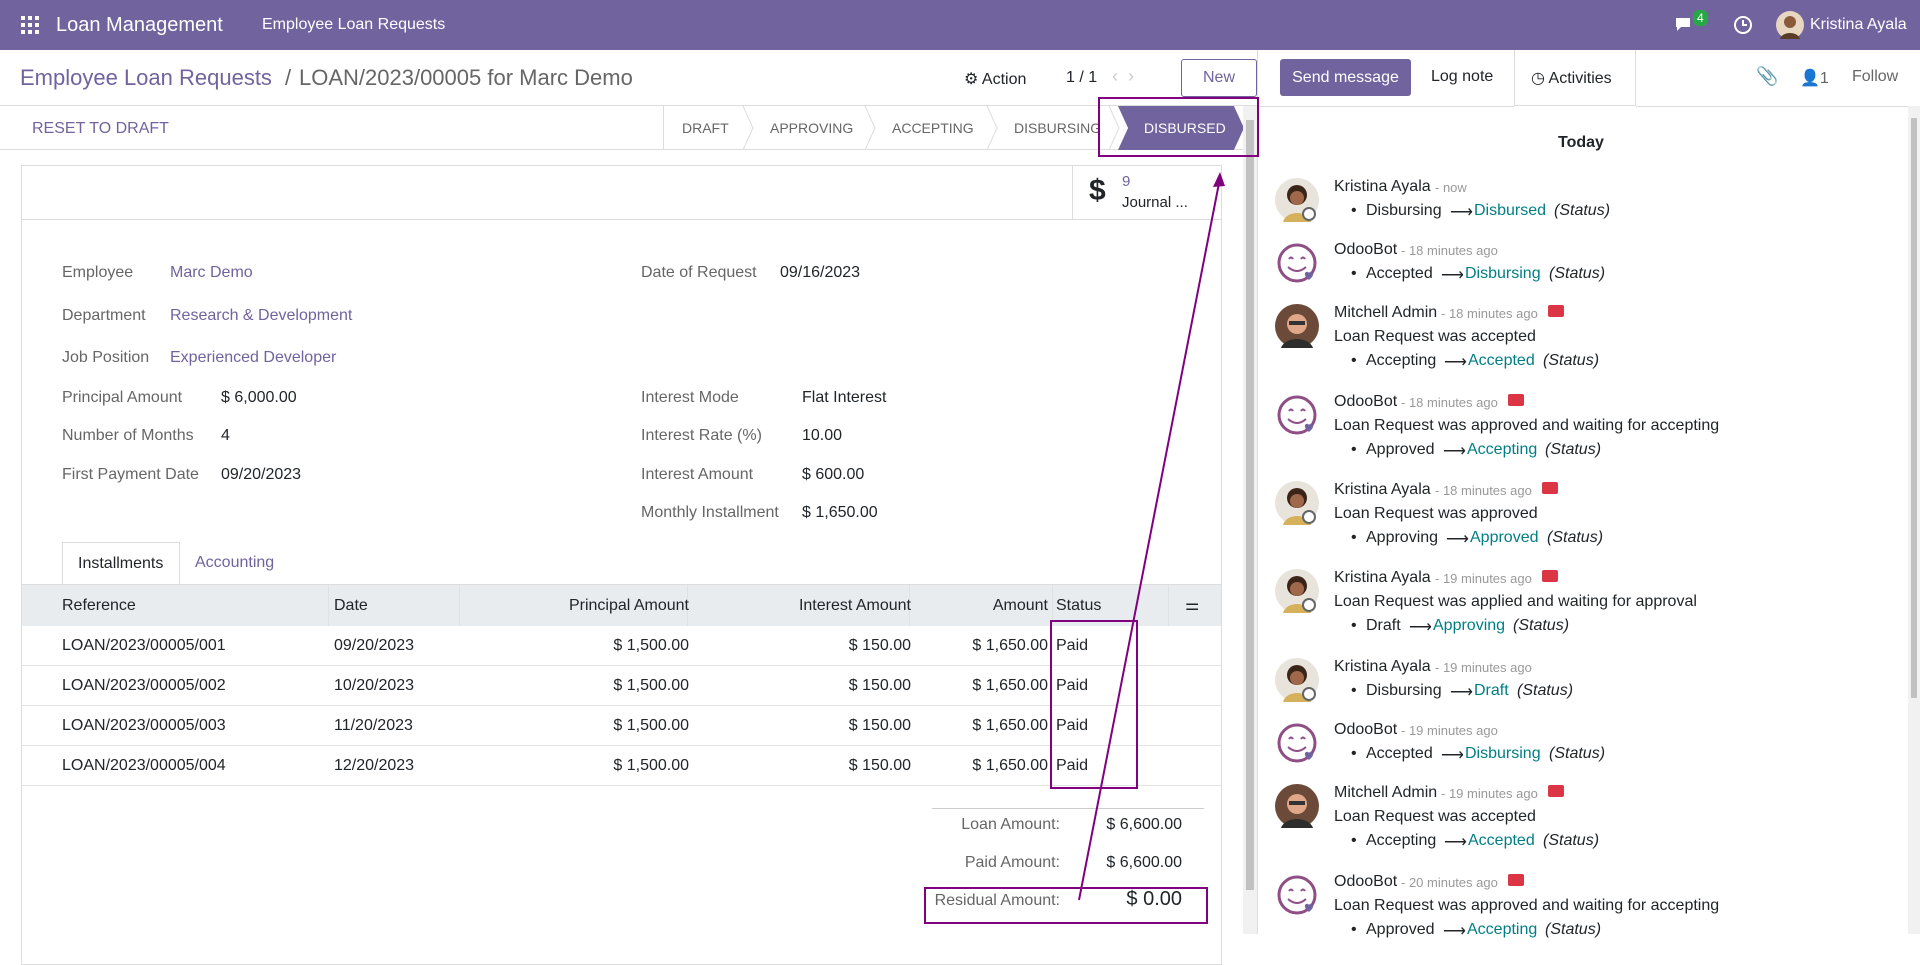  What do you see at coordinates (139, 25) in the screenshot?
I see `app-name: Loan Management` at bounding box center [139, 25].